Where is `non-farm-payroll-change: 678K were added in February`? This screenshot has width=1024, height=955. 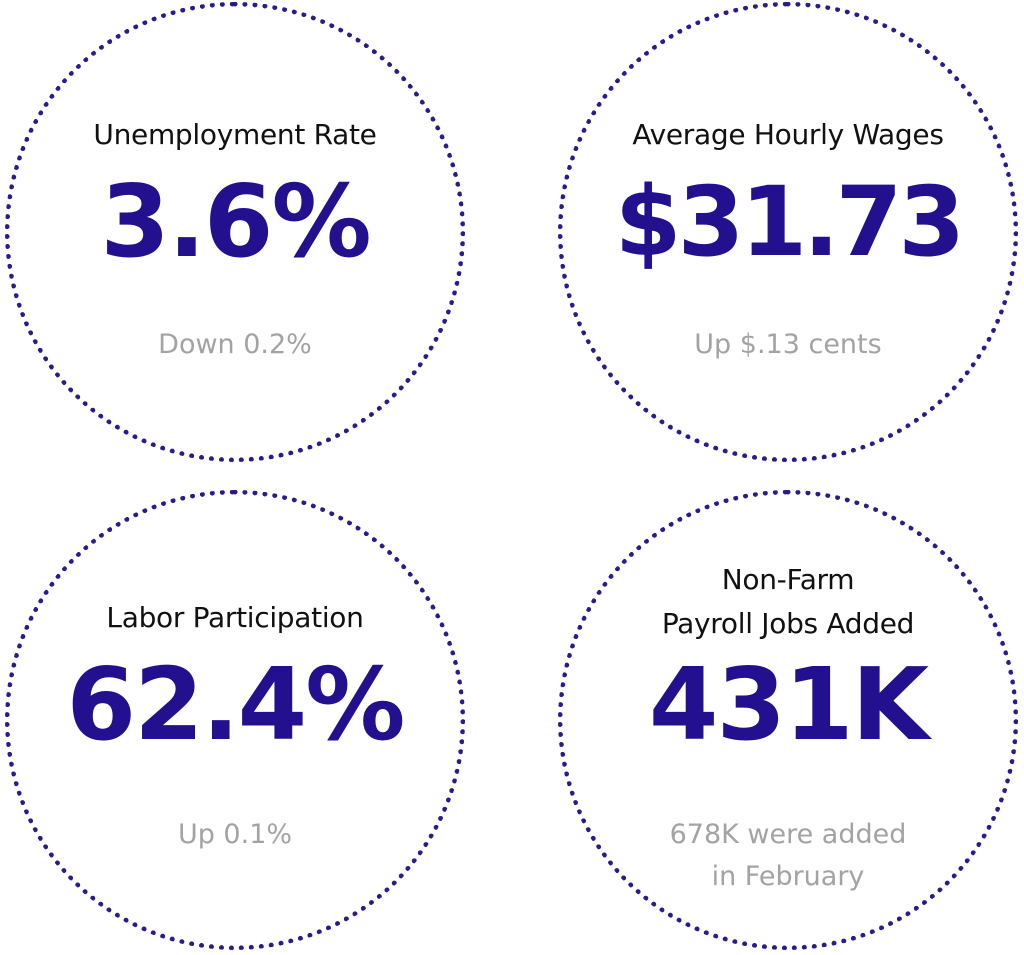
non-farm-payroll-change: 678K were added in February is located at coordinates (788, 855).